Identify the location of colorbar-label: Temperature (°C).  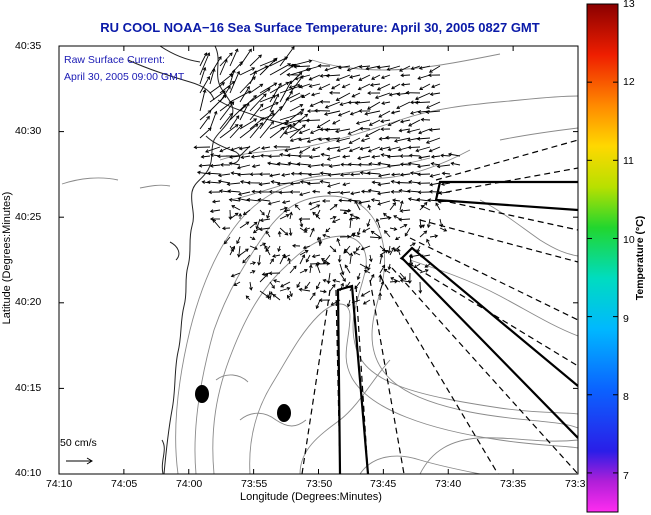
(640, 258).